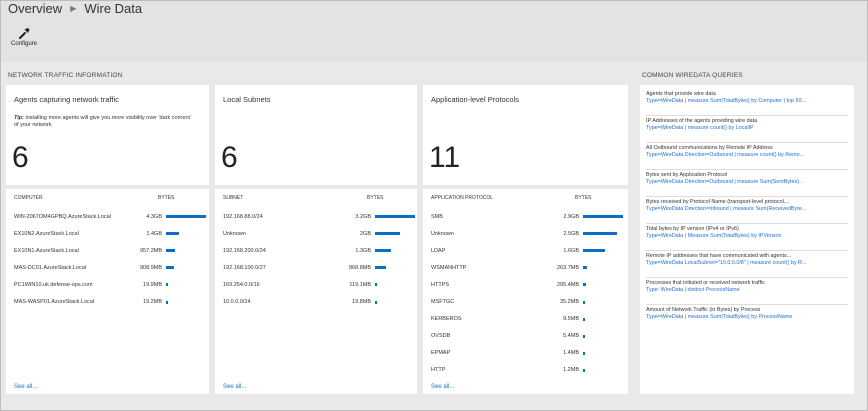 Image resolution: width=868 pixels, height=411 pixels. Describe the element at coordinates (229, 157) in the screenshot. I see `subnet-count: 6` at that location.